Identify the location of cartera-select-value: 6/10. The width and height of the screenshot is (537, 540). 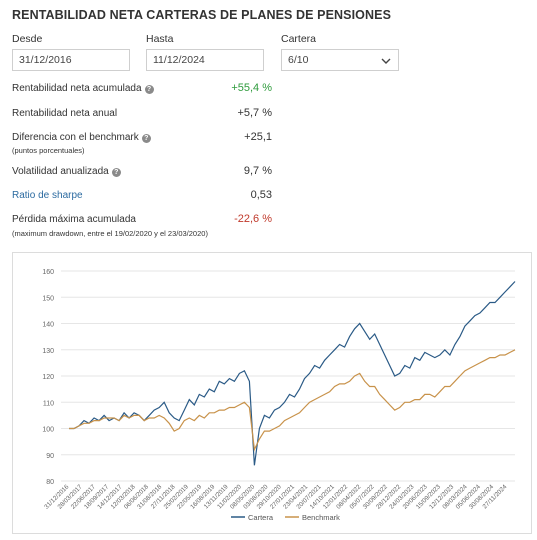
(298, 60).